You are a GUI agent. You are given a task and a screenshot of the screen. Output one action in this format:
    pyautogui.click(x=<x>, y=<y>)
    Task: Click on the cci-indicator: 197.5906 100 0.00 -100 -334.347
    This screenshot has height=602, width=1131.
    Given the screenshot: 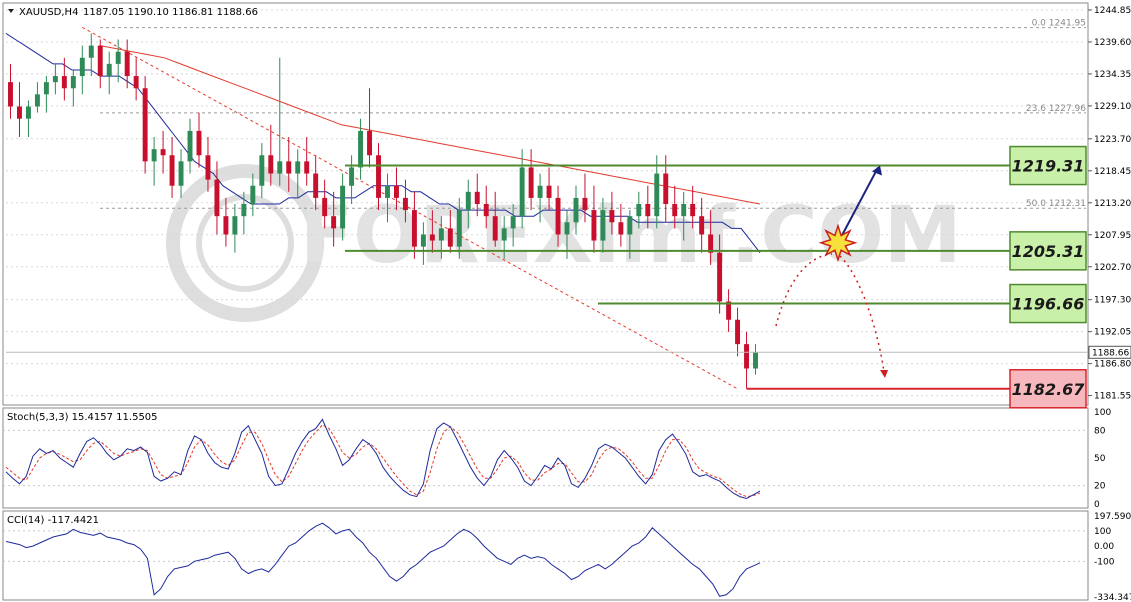 What is the action you would take?
    pyautogui.click(x=567, y=557)
    